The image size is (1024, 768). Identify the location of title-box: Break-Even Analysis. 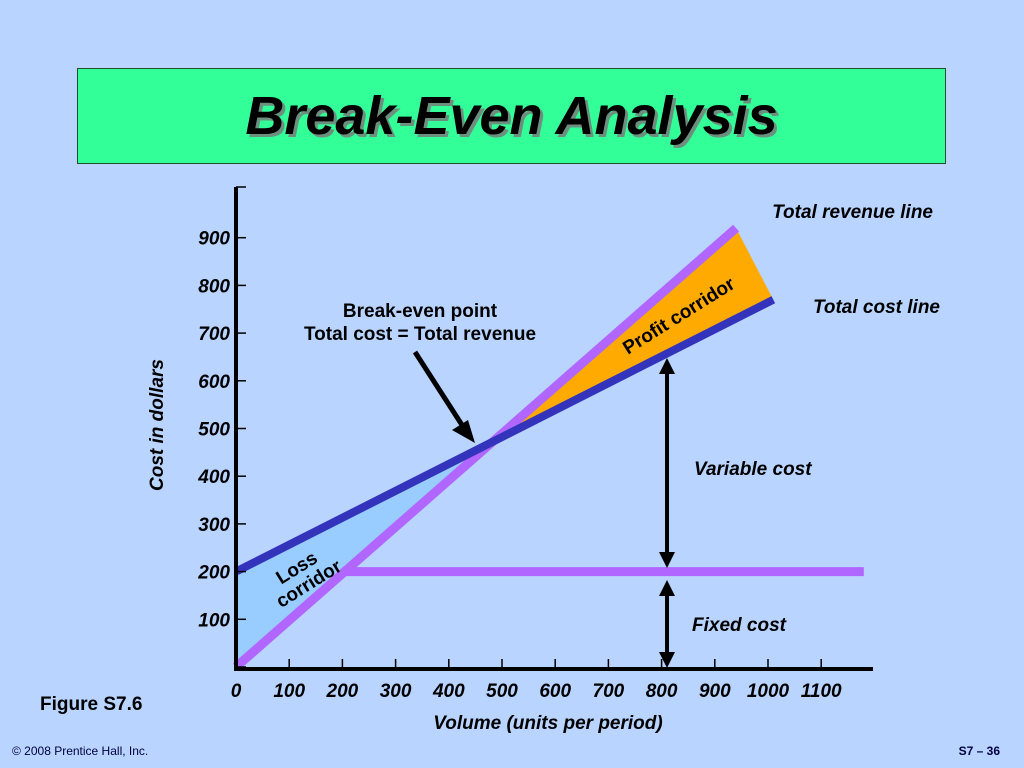
(511, 116).